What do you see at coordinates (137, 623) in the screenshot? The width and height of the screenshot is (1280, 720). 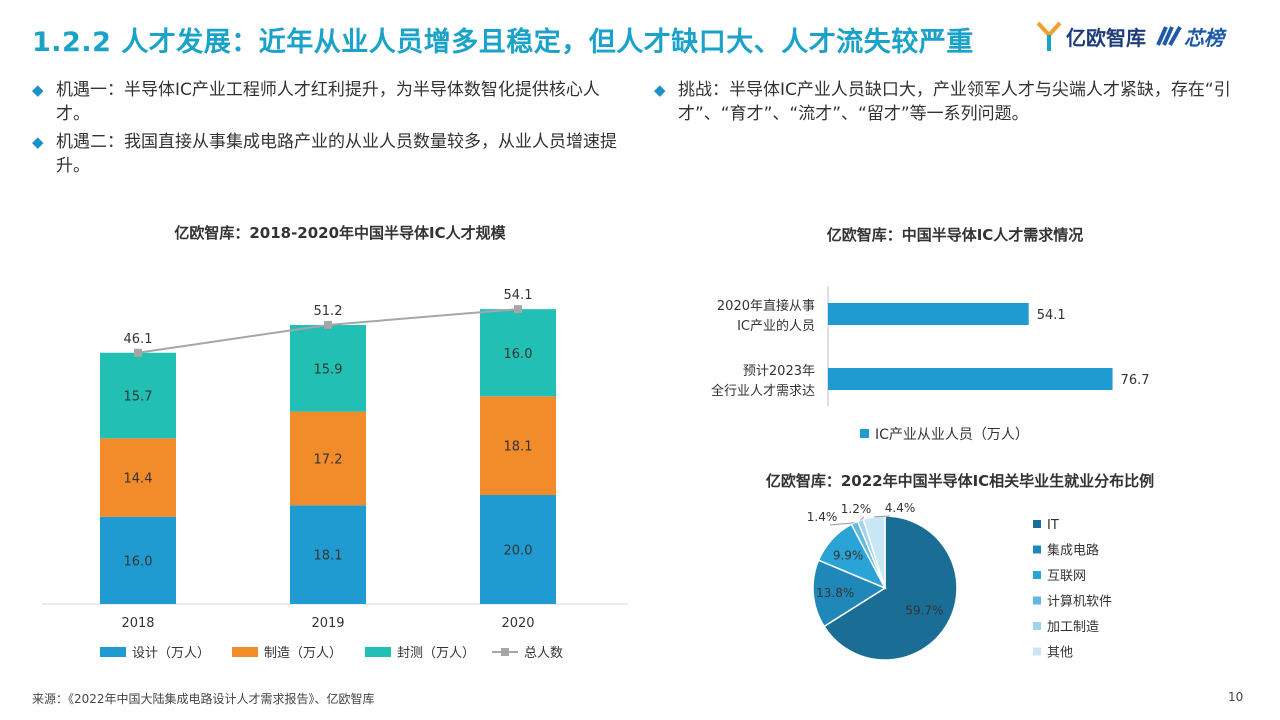 I see `x-tick-label: 2018` at bounding box center [137, 623].